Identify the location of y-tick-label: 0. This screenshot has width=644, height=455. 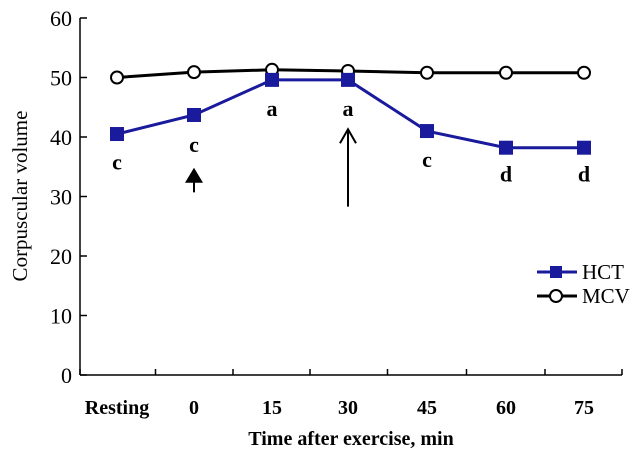
(66, 375).